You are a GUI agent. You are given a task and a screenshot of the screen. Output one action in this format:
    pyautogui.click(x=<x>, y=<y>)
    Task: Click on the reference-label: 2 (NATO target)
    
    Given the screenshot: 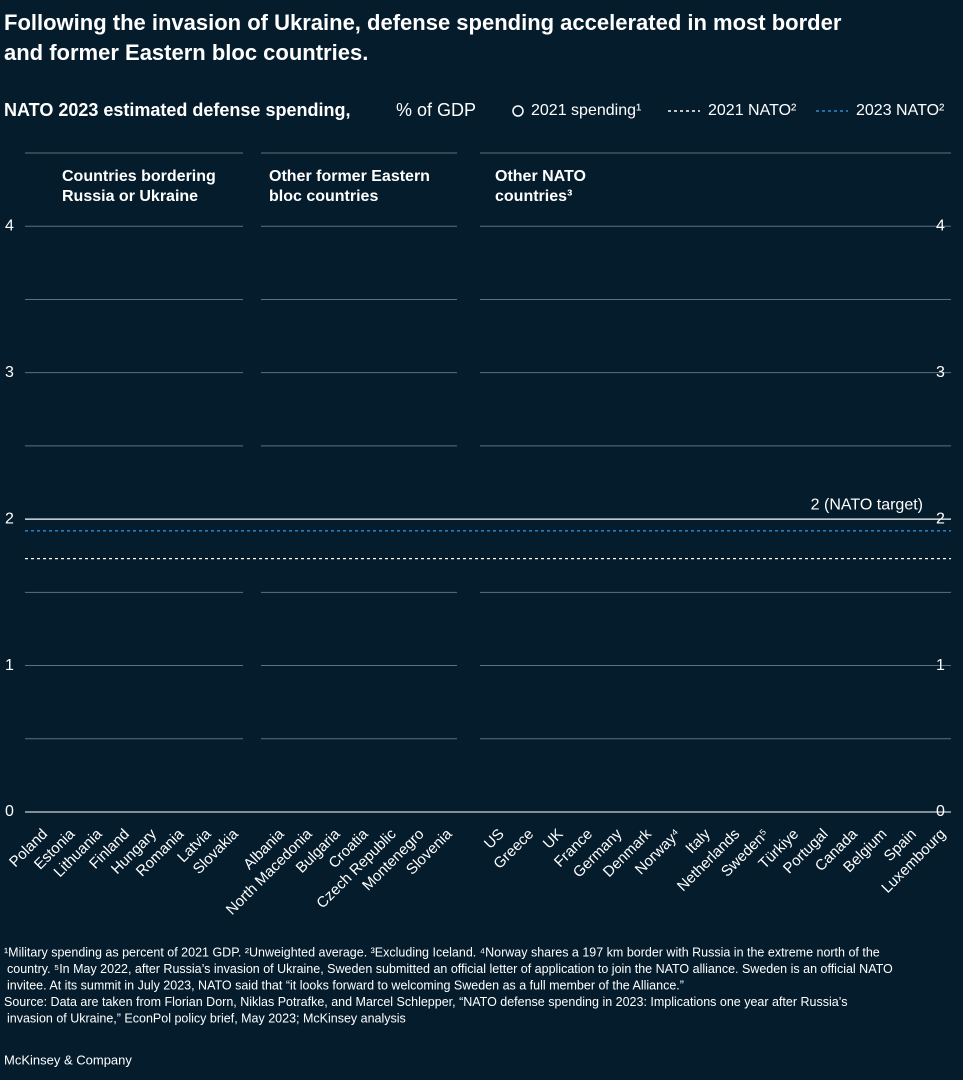 What is the action you would take?
    pyautogui.click(x=867, y=504)
    